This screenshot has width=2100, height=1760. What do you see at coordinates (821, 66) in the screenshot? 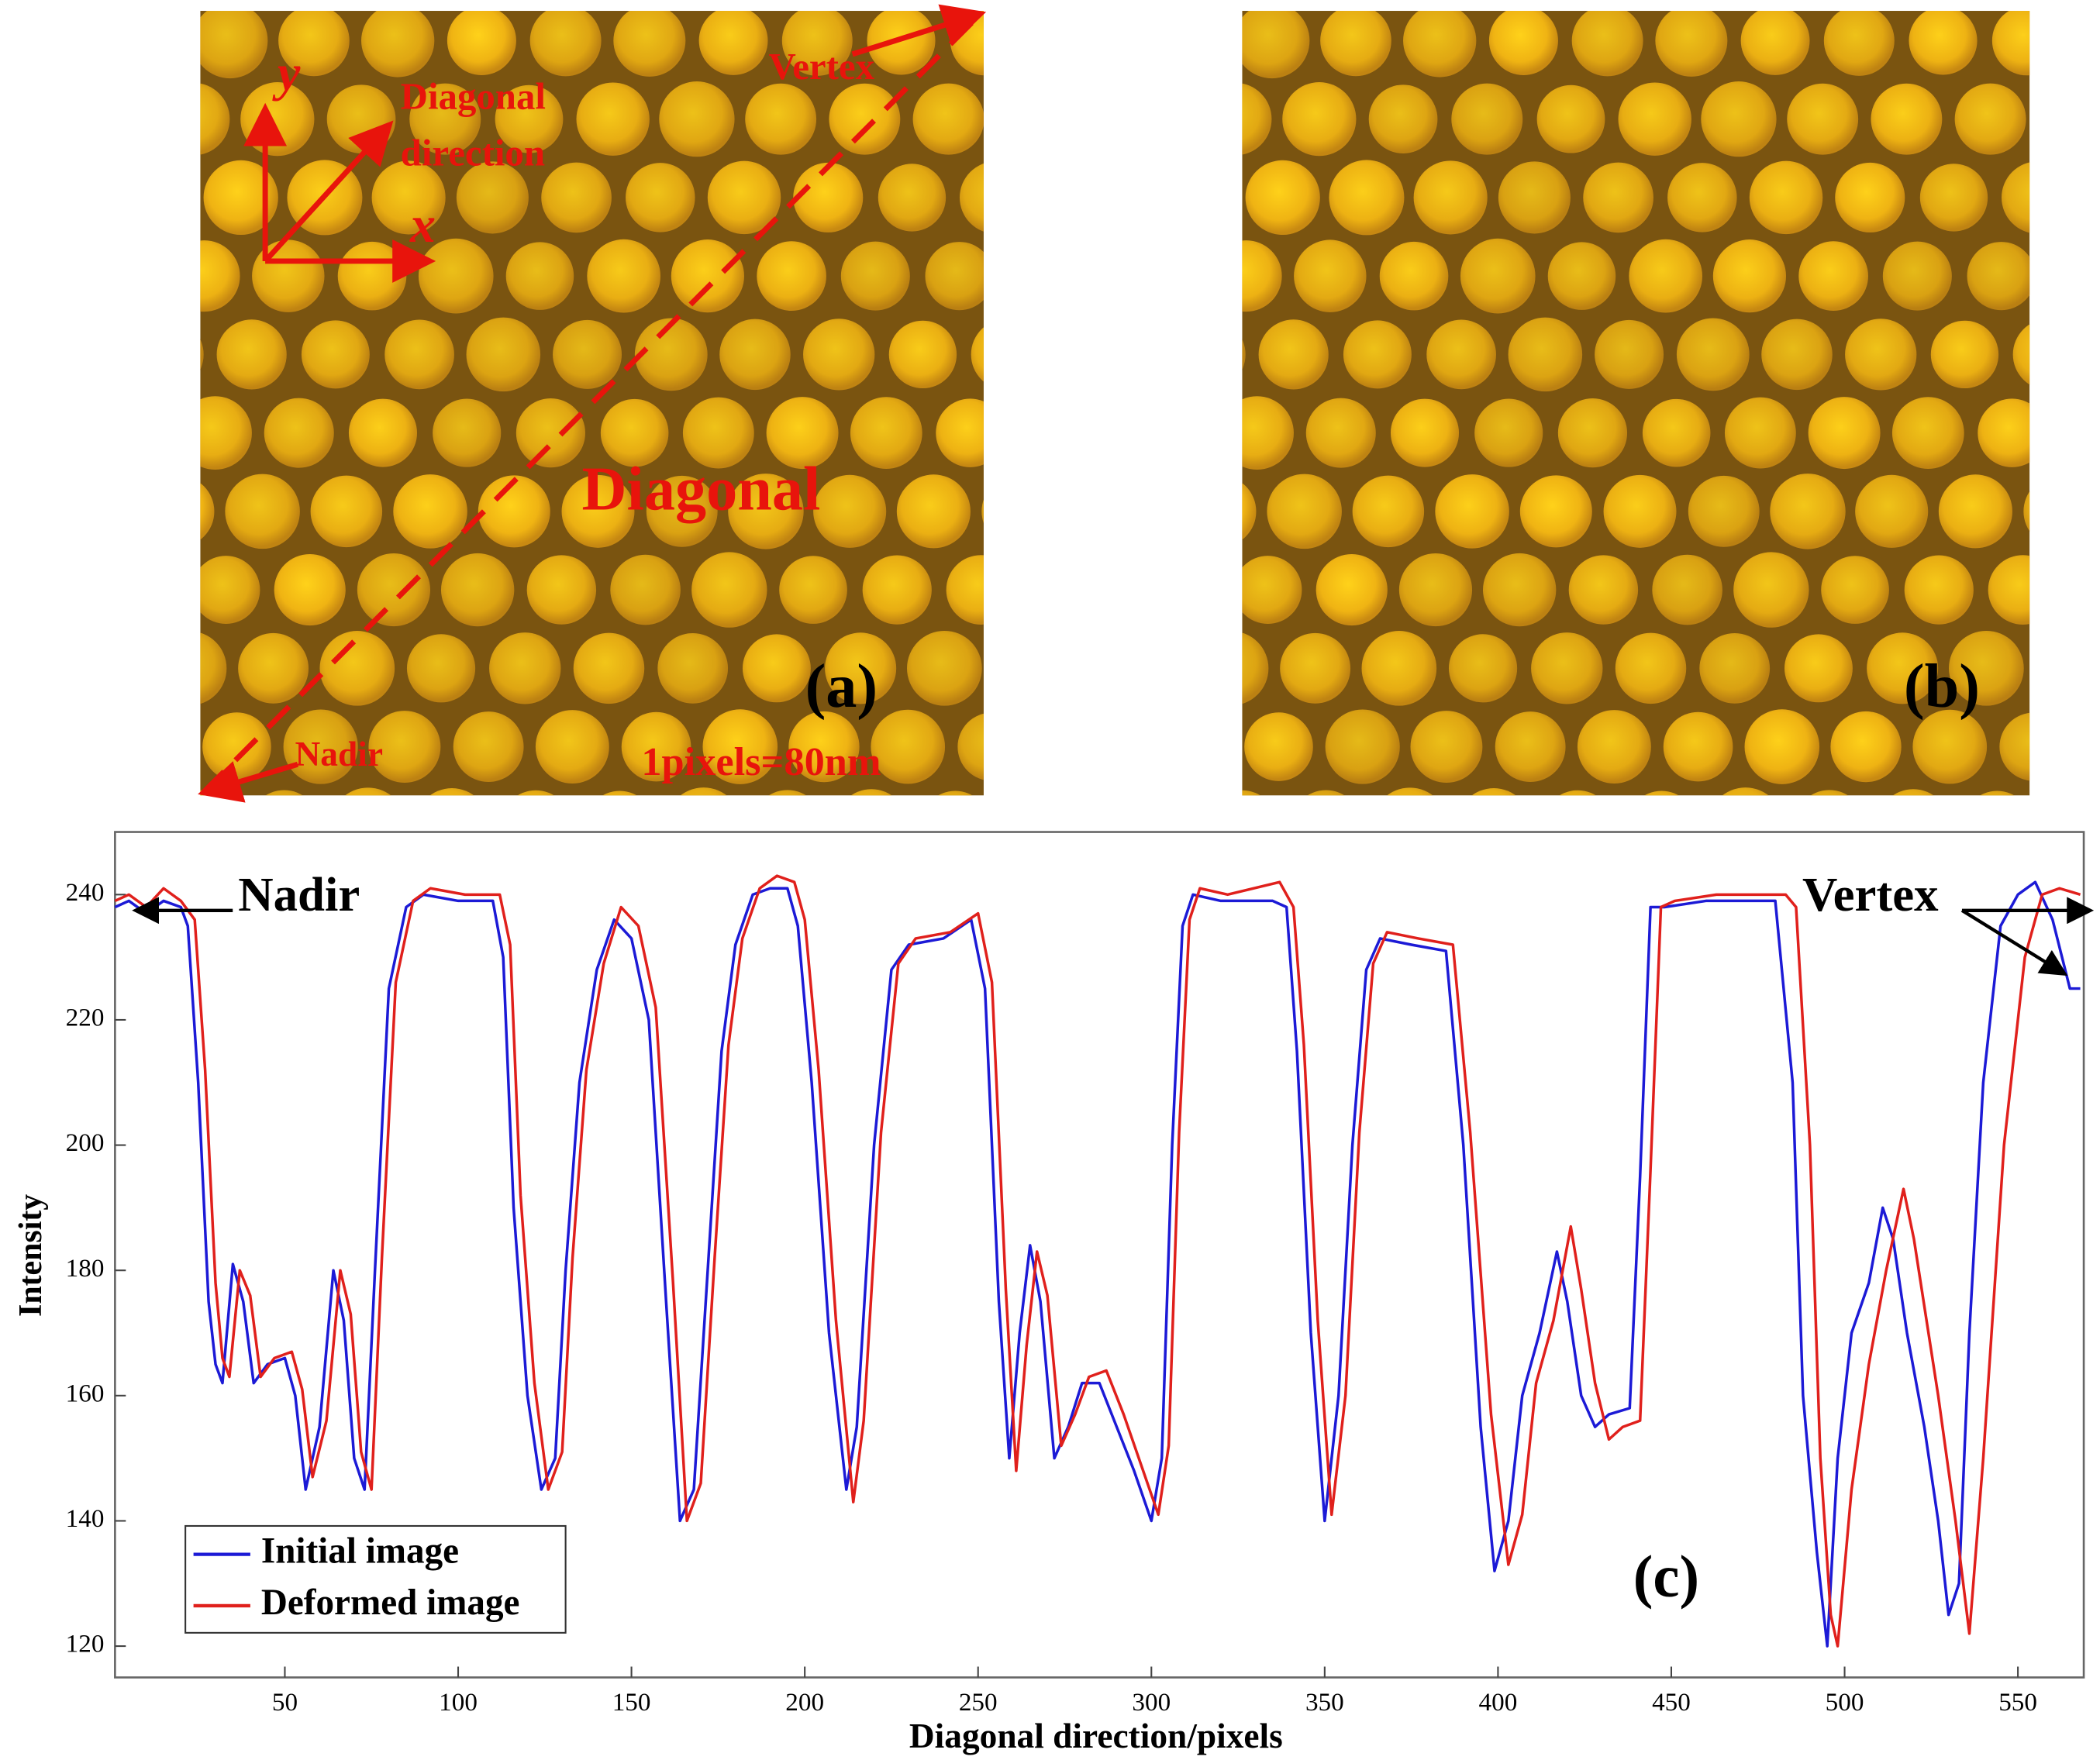
I see `vertex-label: Vertex` at bounding box center [821, 66].